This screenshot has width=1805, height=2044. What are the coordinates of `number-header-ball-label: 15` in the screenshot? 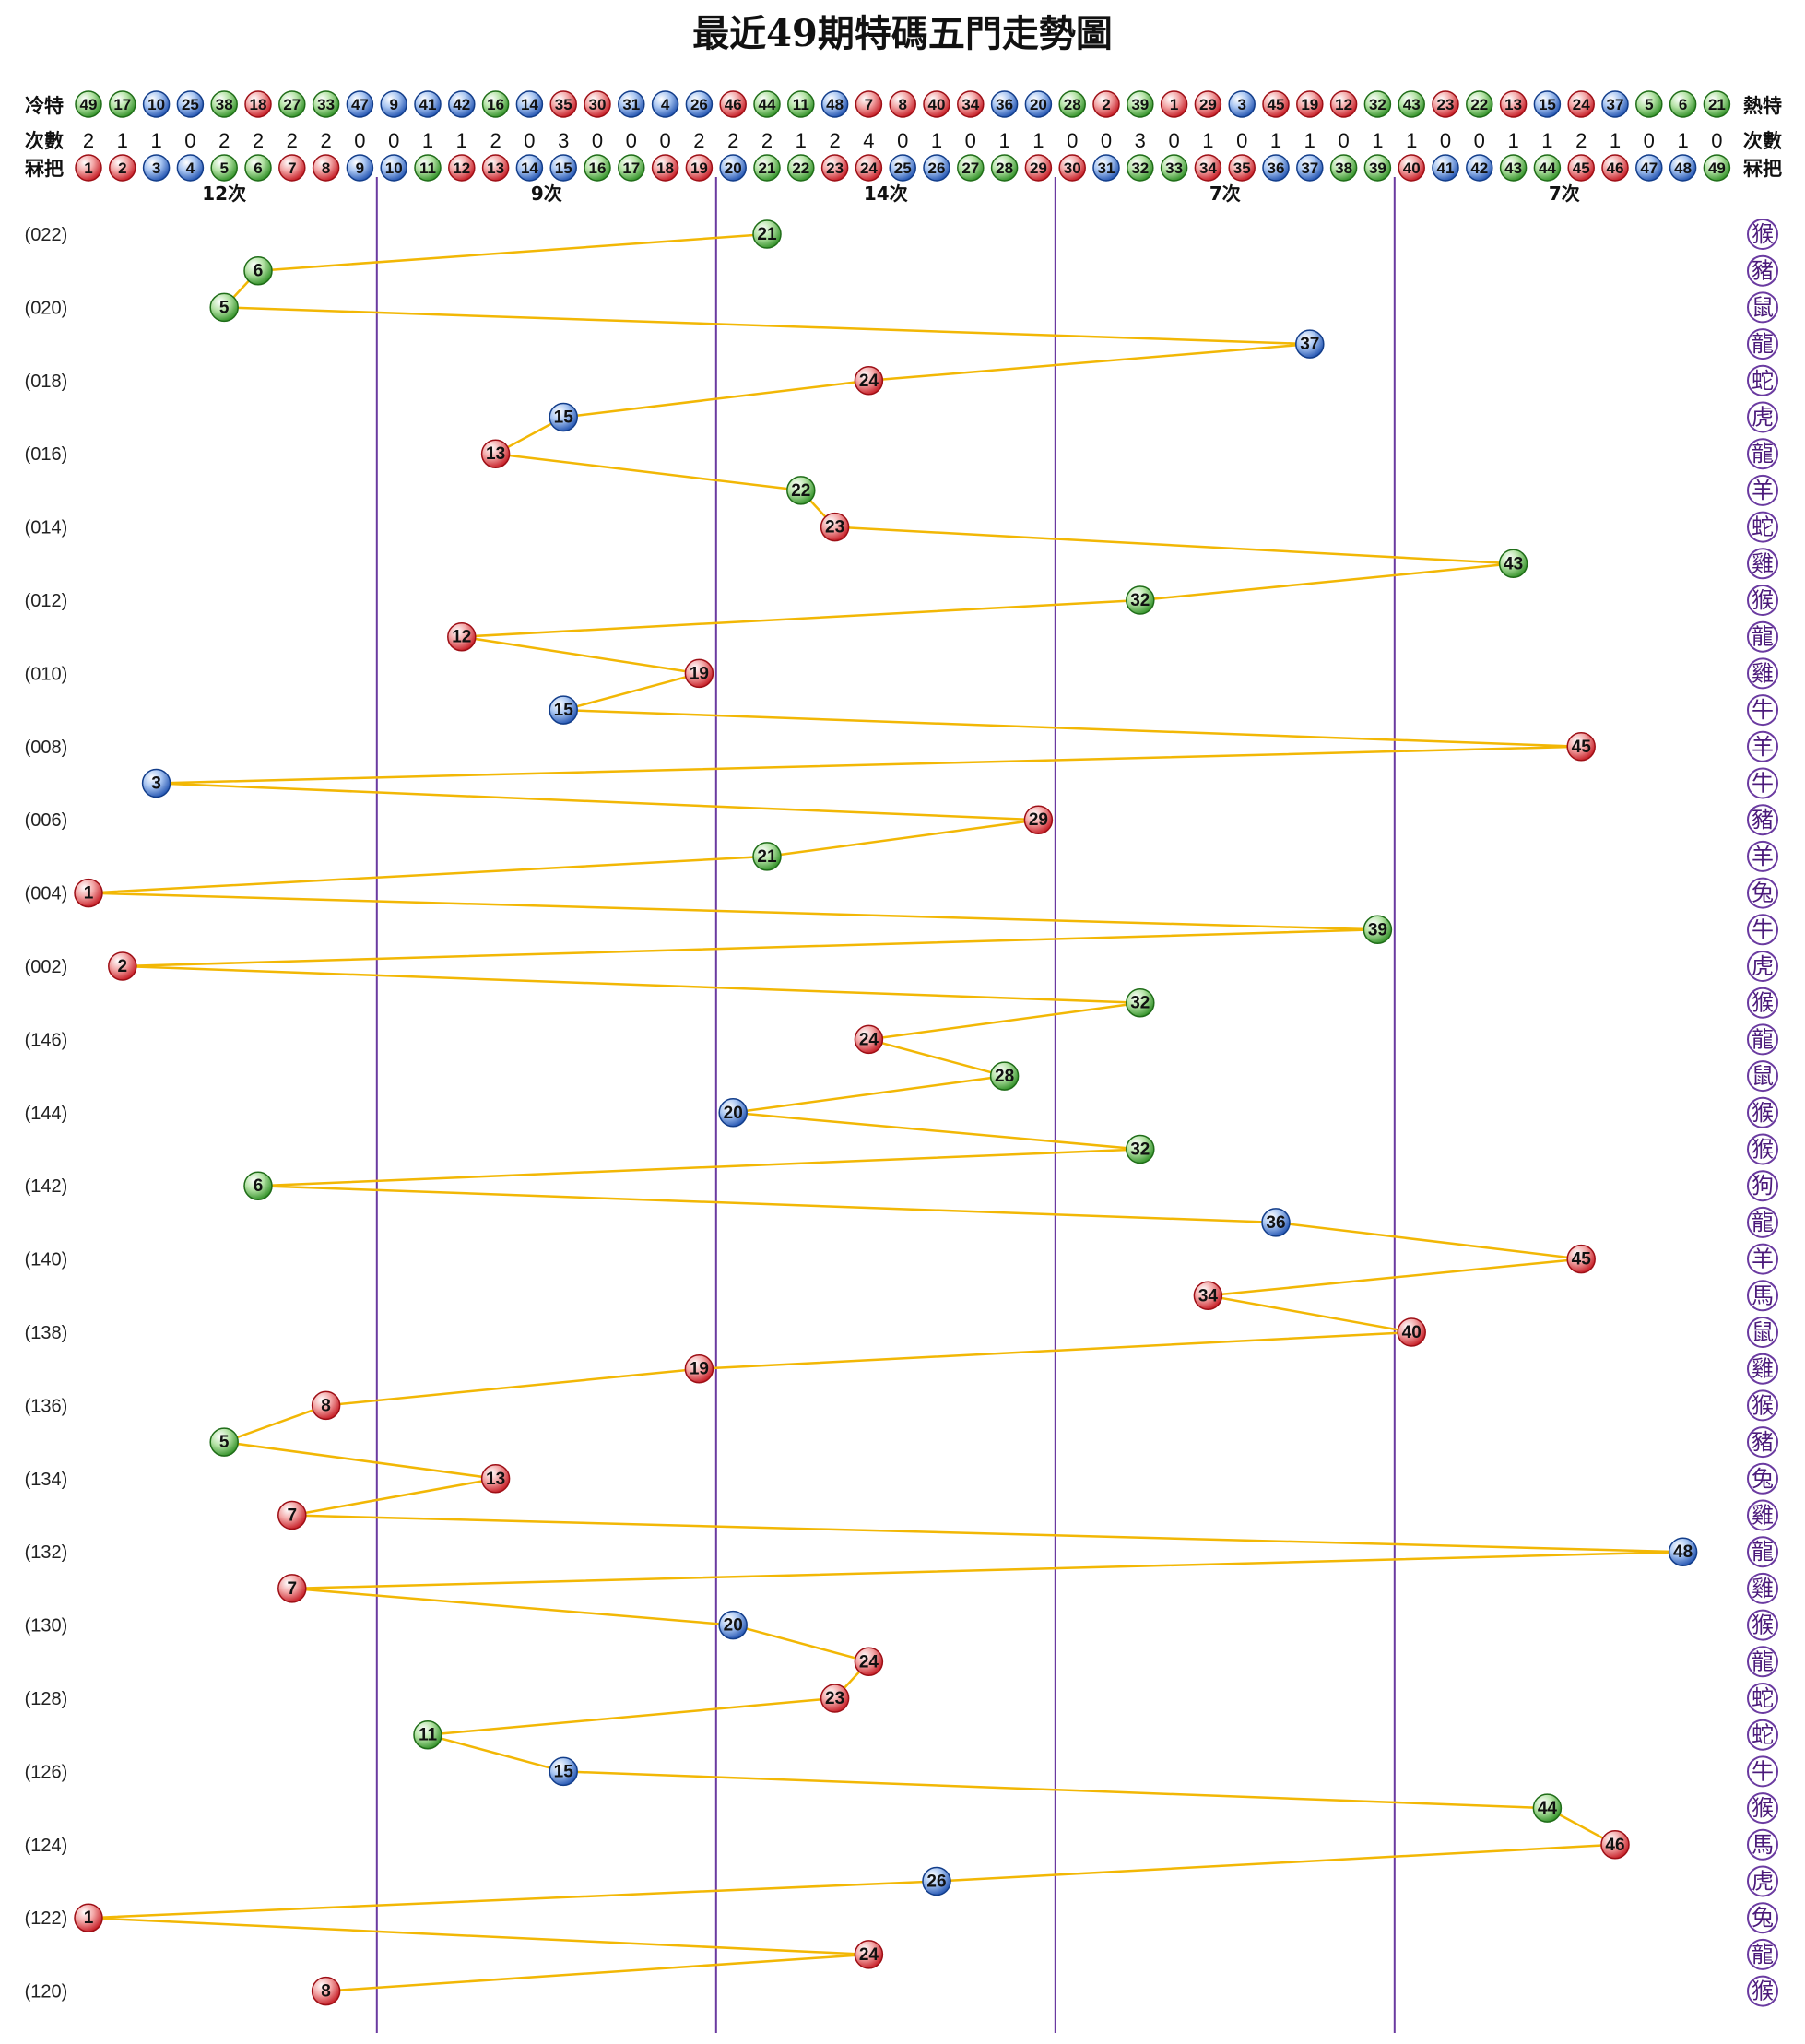 It's located at (563, 168).